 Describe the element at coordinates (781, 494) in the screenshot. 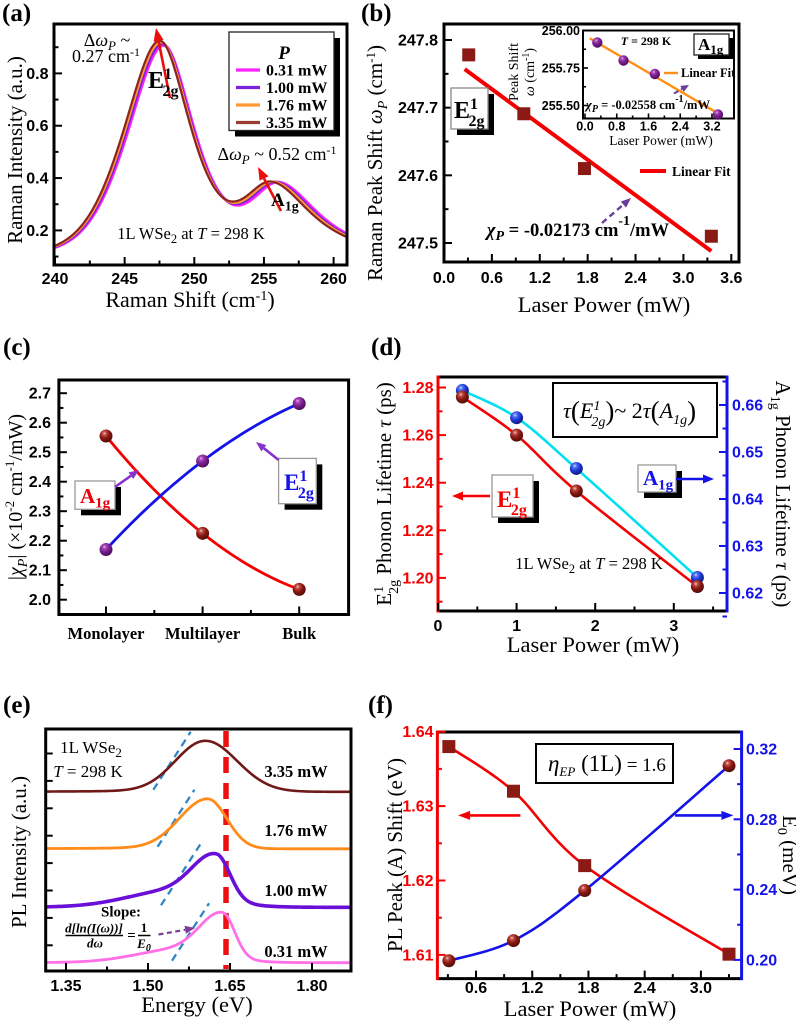

I see `svg-text: A1g Phonon Lifetime τ (ps)` at that location.